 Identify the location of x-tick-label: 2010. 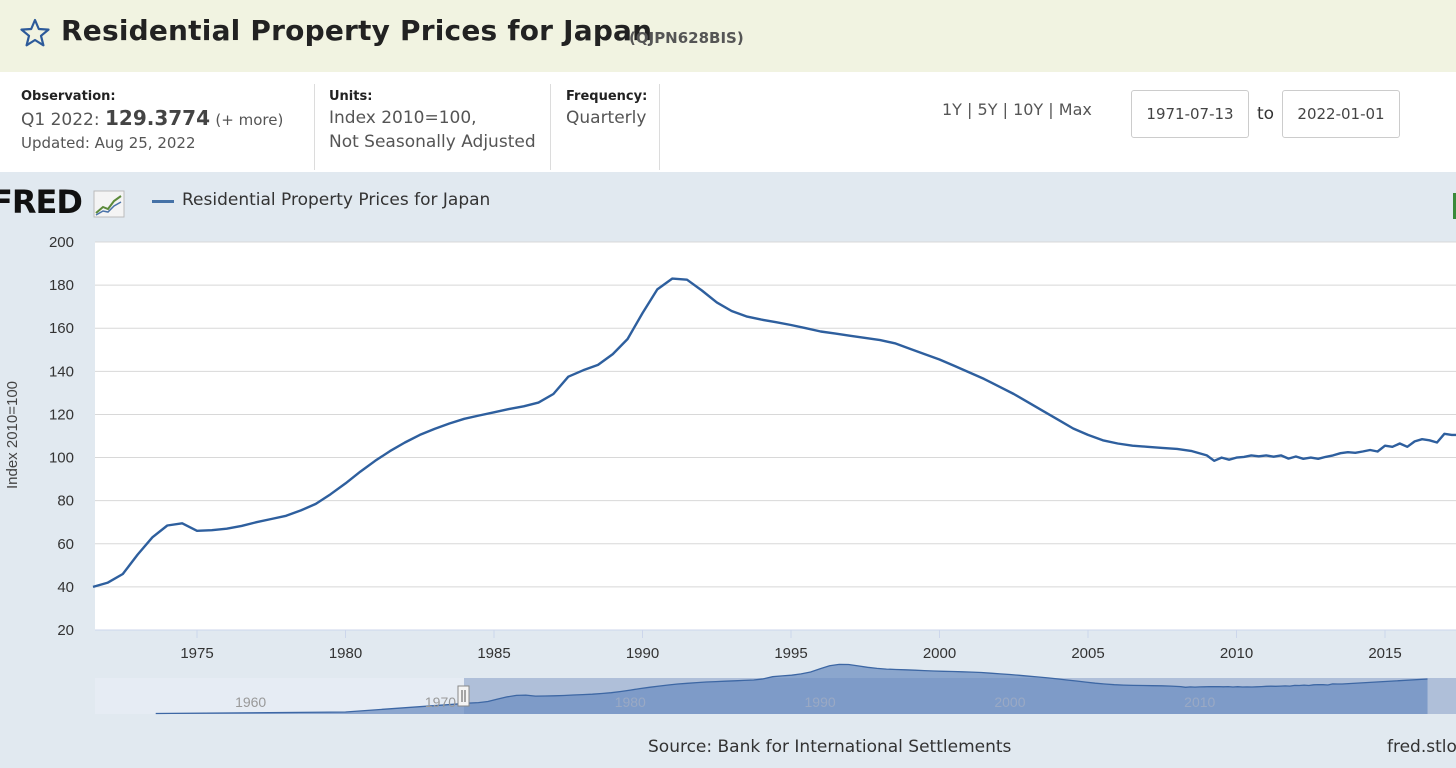
(1236, 653).